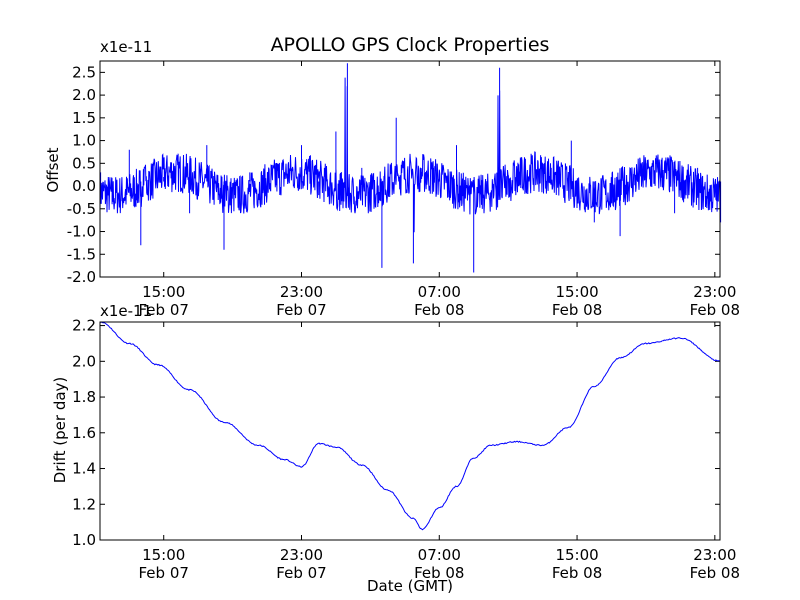  What do you see at coordinates (81, 174) in the screenshot?
I see `offset-y-tick-labels: -2.0 -1.5 -1.0 -0.5 0.0 0.5 1.0 1.5 2.0 2.5` at bounding box center [81, 174].